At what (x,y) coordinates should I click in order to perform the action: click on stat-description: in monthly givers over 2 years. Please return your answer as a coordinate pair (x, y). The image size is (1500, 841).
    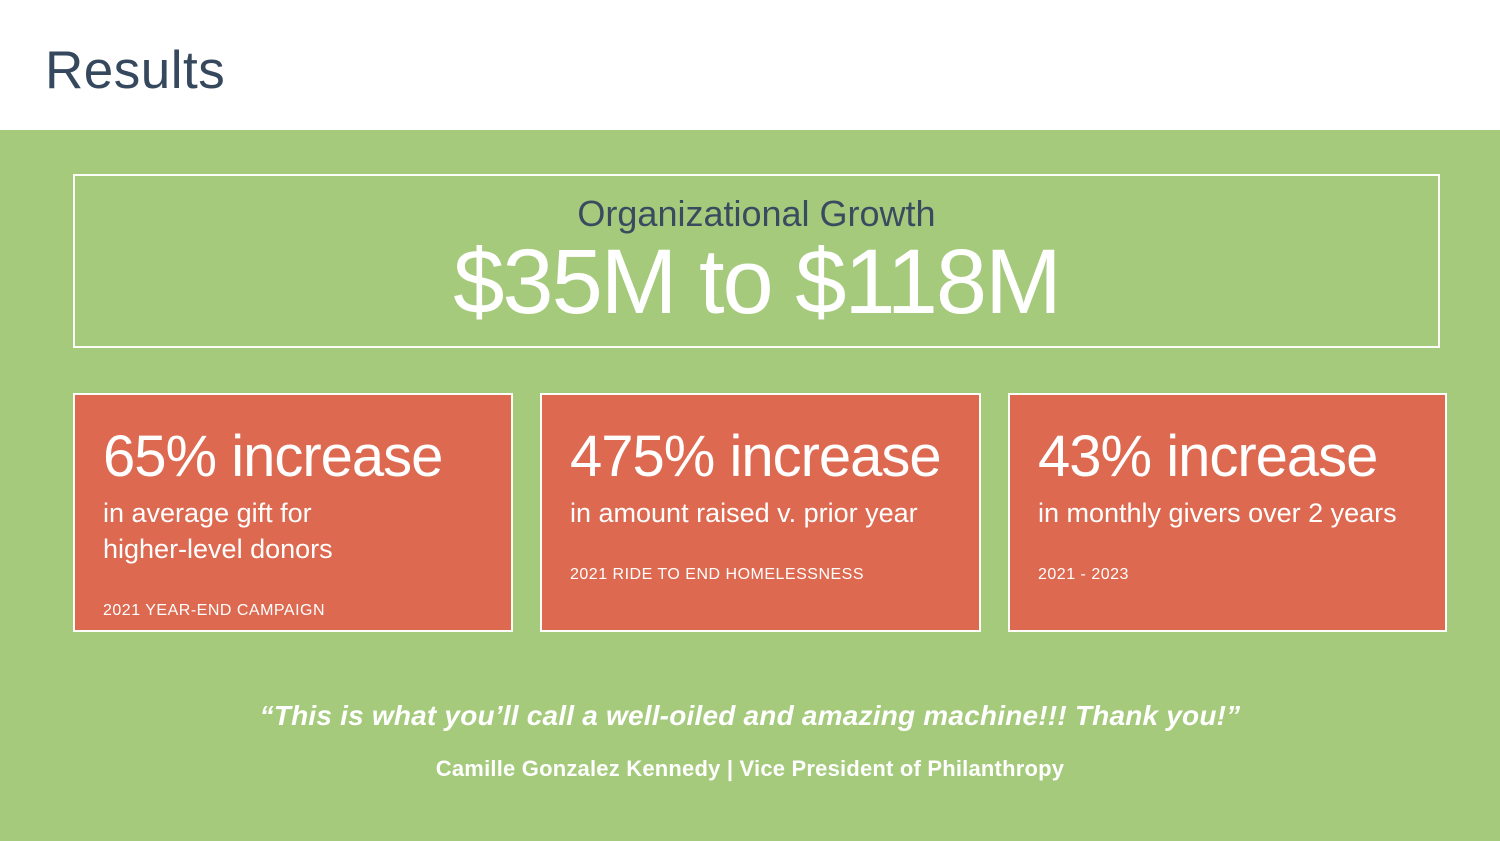
    Looking at the image, I should click on (1217, 512).